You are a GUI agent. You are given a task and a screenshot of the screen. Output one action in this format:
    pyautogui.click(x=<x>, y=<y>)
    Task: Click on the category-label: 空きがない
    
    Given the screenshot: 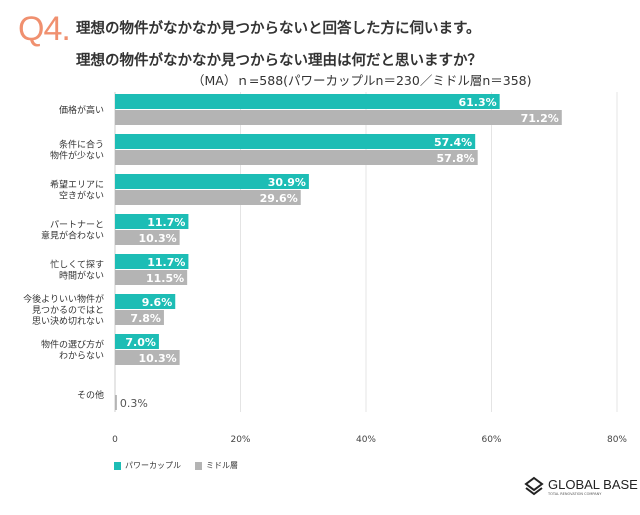 What is the action you would take?
    pyautogui.click(x=81, y=196)
    